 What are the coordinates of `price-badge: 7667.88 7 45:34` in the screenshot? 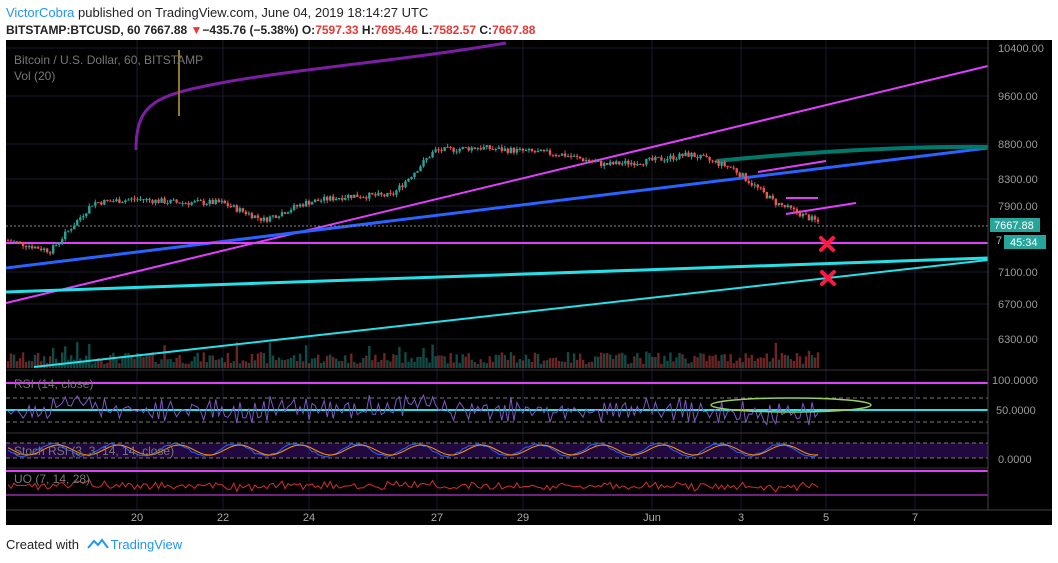 It's located at (1018, 233).